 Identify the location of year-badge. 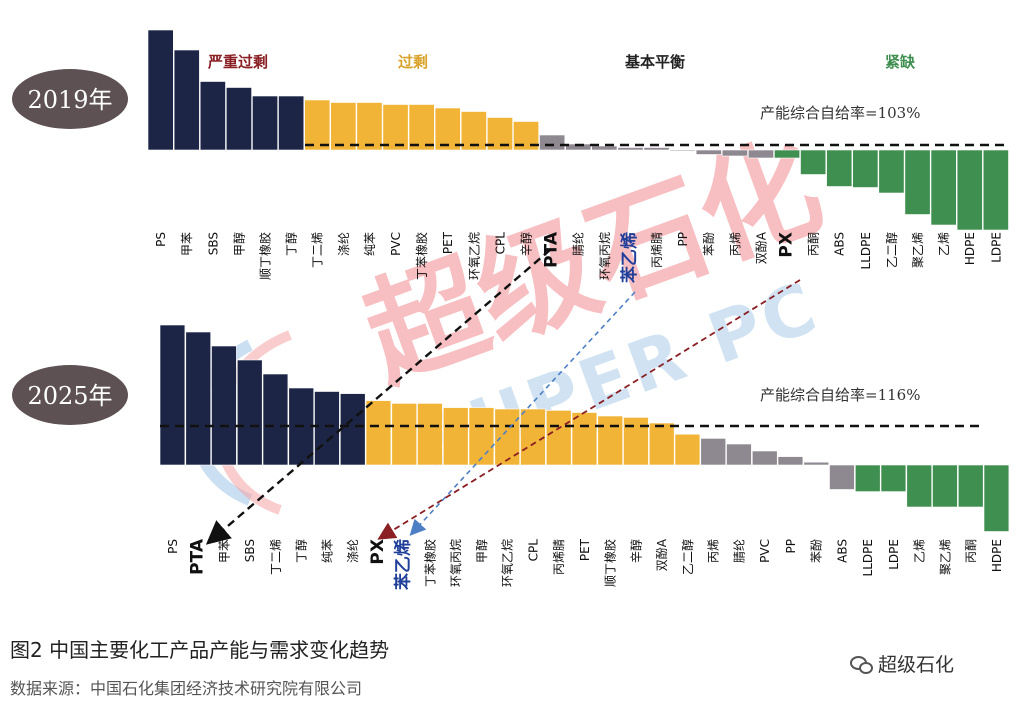
(70, 395).